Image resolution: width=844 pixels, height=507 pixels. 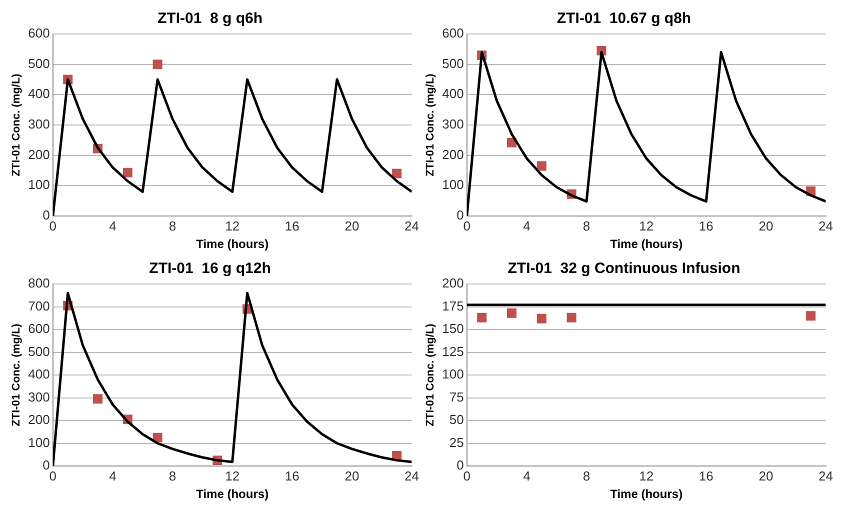 I want to click on y-tick-label: 700, so click(x=39, y=306).